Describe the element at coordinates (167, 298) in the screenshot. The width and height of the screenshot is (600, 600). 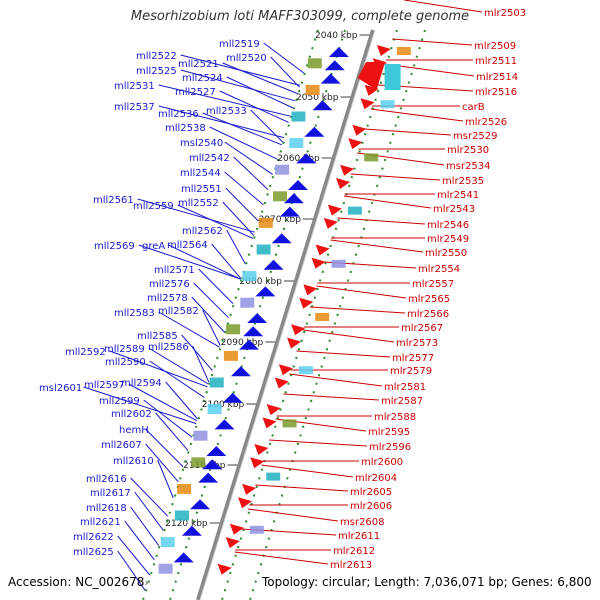
I see `gene-label-mll2578: mll2578` at that location.